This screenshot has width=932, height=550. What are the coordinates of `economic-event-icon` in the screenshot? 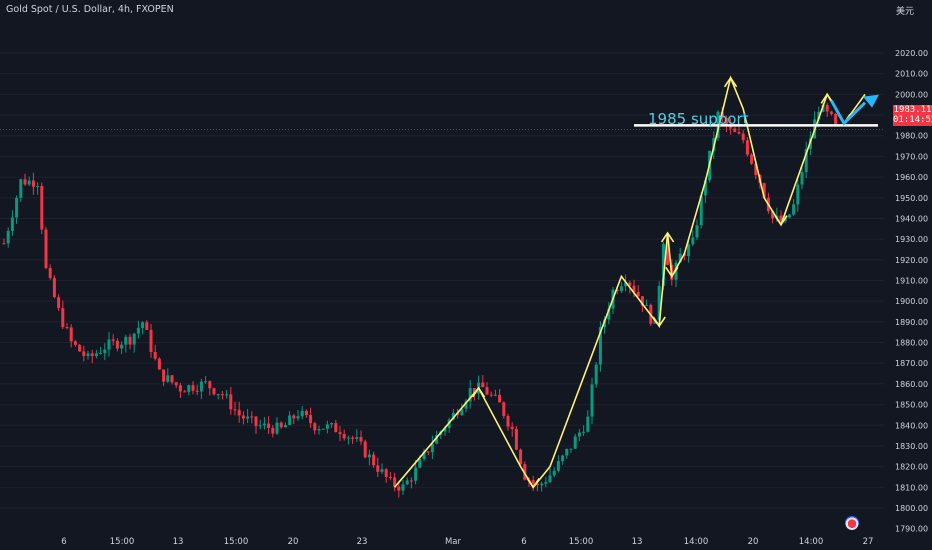 It's located at (852, 523).